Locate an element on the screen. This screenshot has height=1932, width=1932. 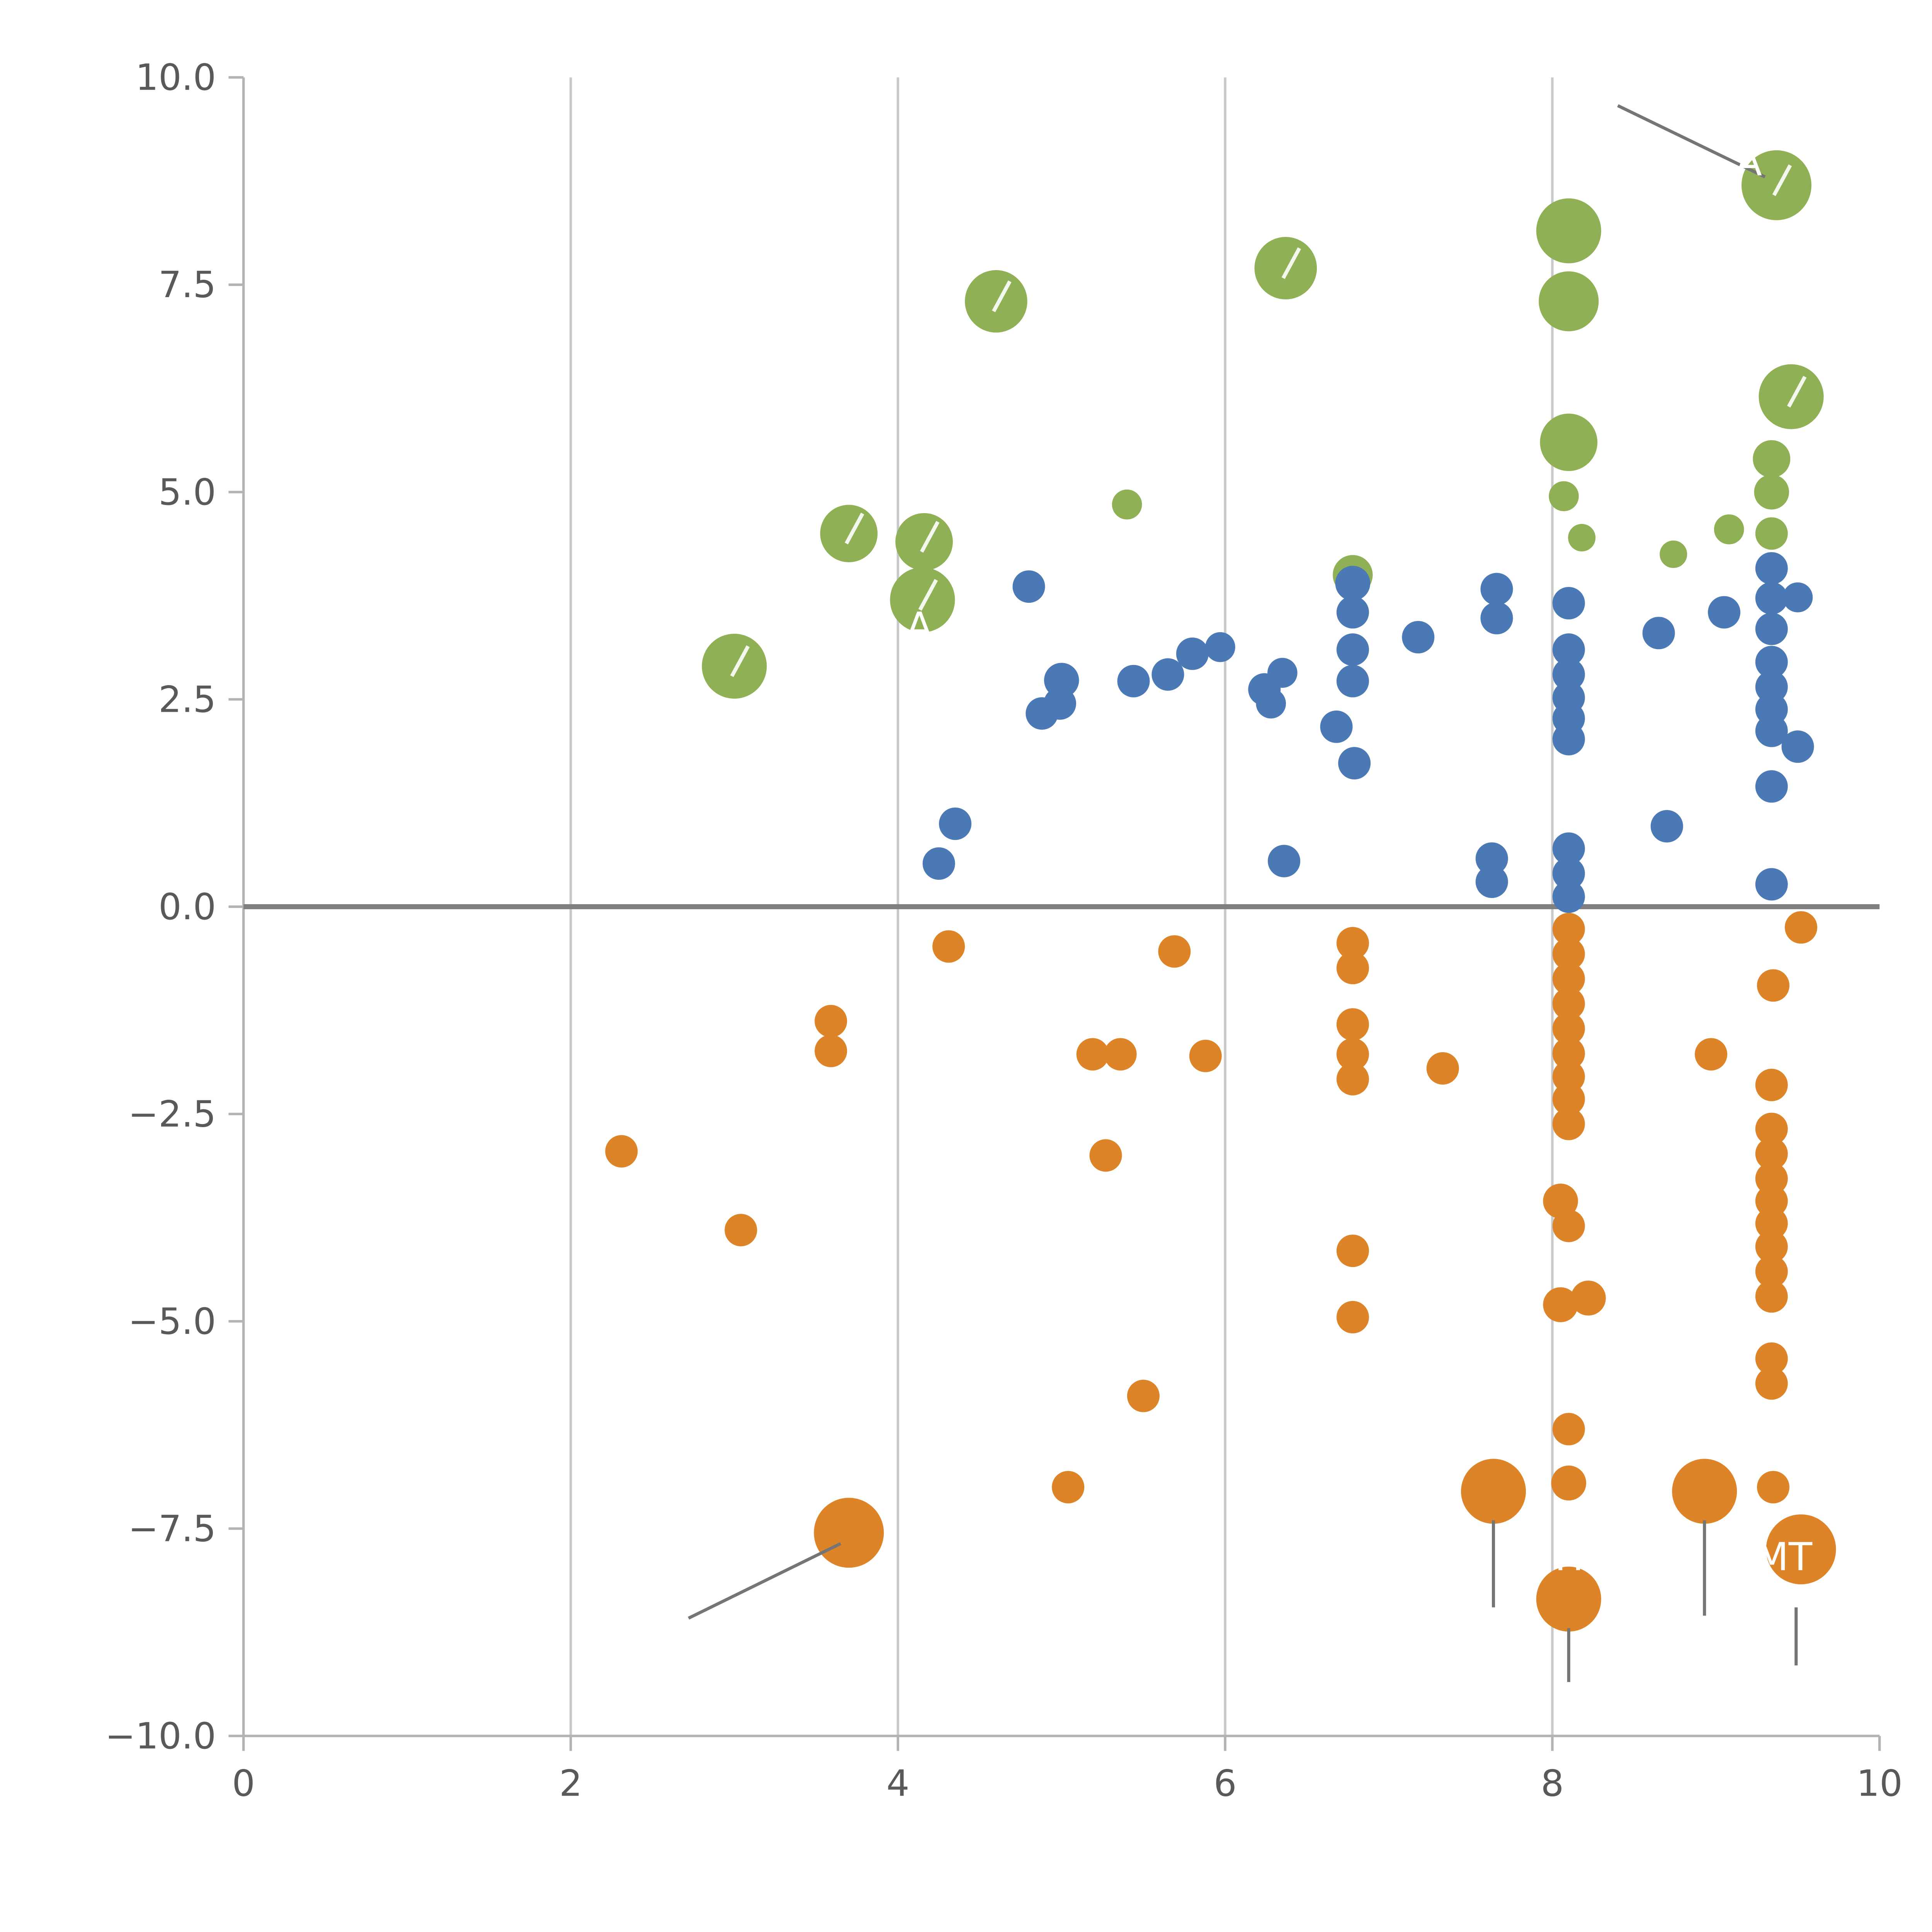
y-tick-label: −5.0 is located at coordinates (172, 1322).